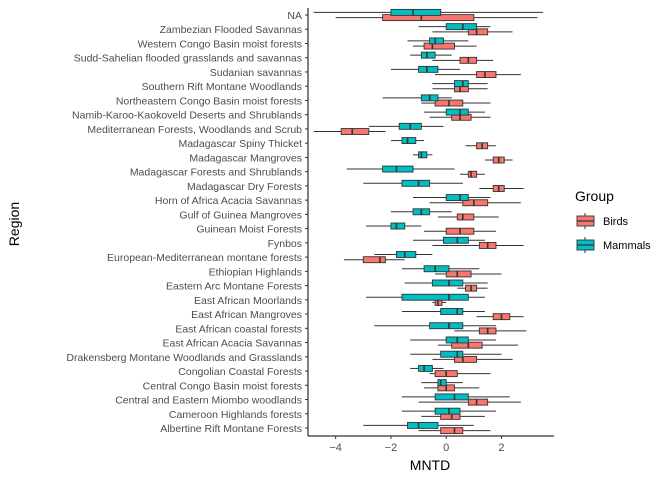 The image size is (672, 485). Describe the element at coordinates (613, 245) in the screenshot. I see `legend-item-mammals: Mammals` at that location.